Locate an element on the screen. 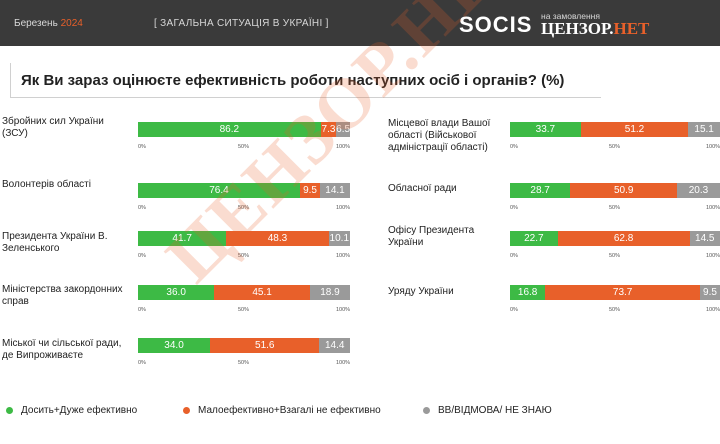  bar-row: 34.0 51.6 14.4 is located at coordinates (244, 345).